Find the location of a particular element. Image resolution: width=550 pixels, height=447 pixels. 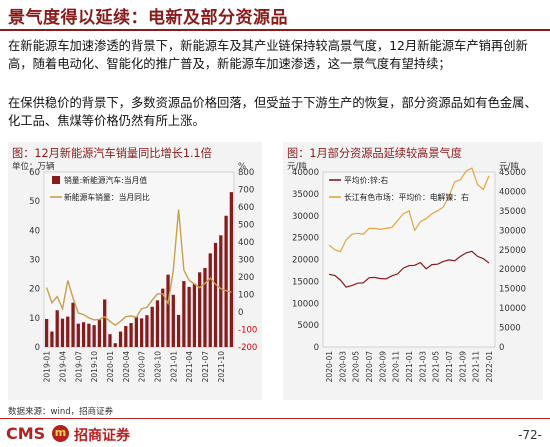

chart-1-x-tick: 2019-04 is located at coordinates (62, 367).